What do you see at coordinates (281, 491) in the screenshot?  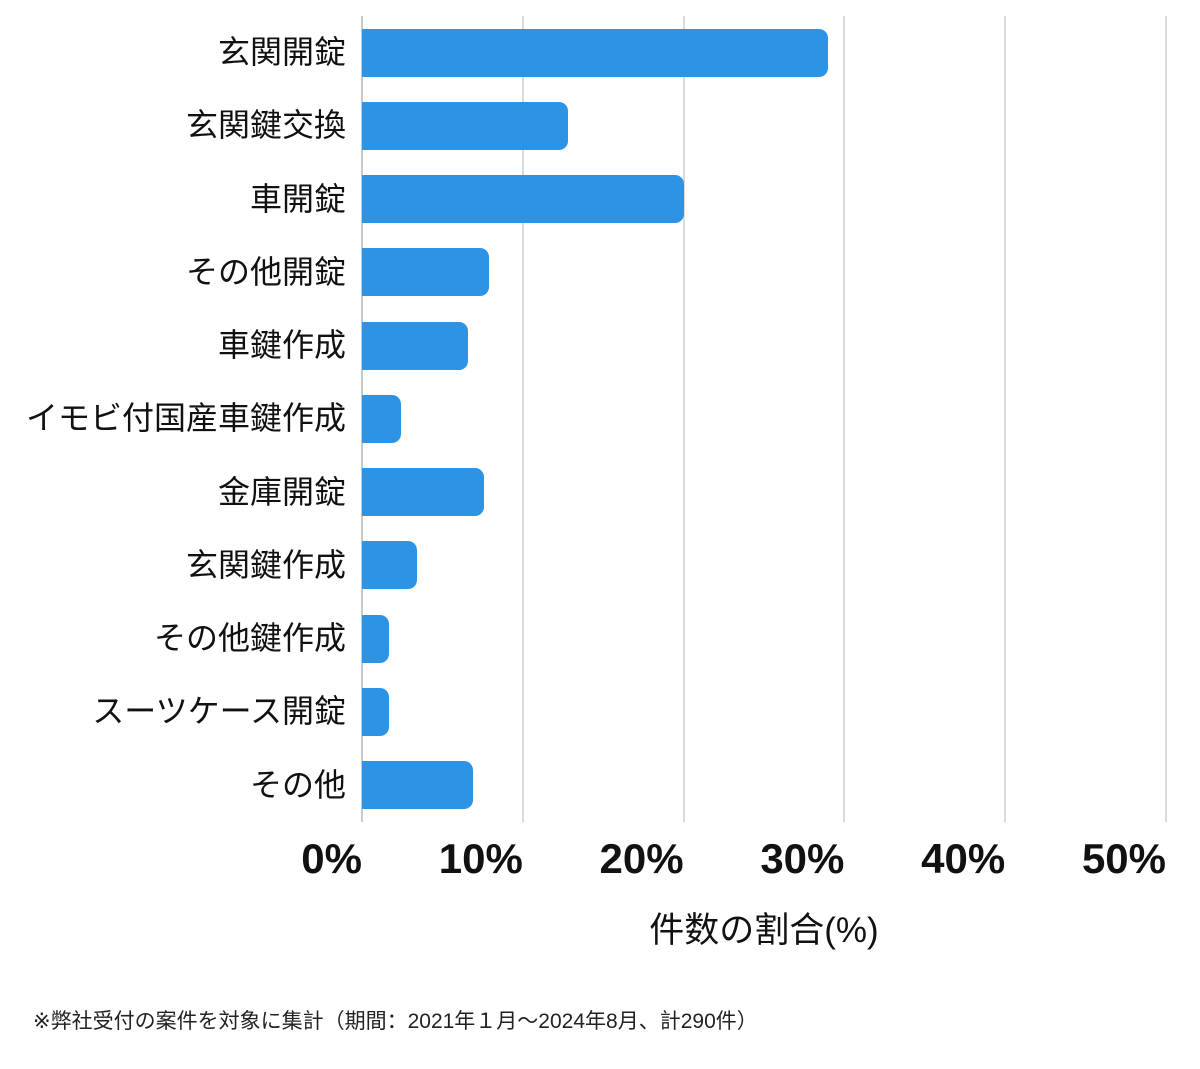 I see `category-label: 金庫開錠` at bounding box center [281, 491].